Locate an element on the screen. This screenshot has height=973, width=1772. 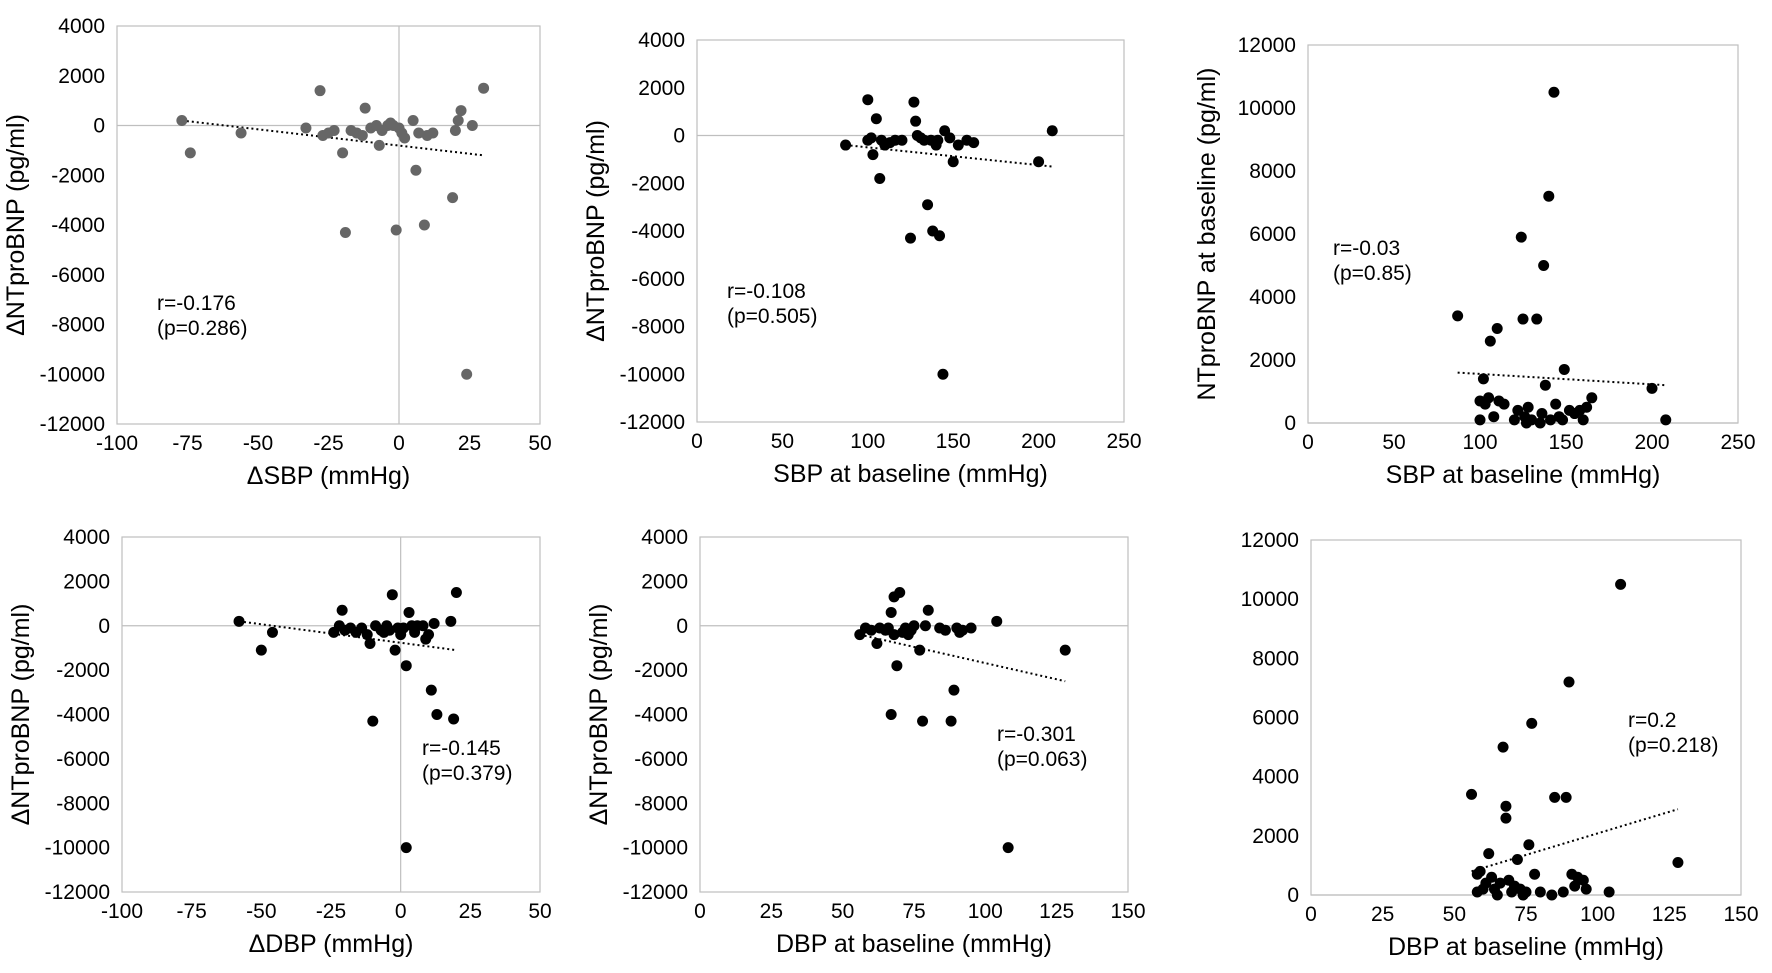
correlation-p-label: (p=0.286) is located at coordinates (202, 328).